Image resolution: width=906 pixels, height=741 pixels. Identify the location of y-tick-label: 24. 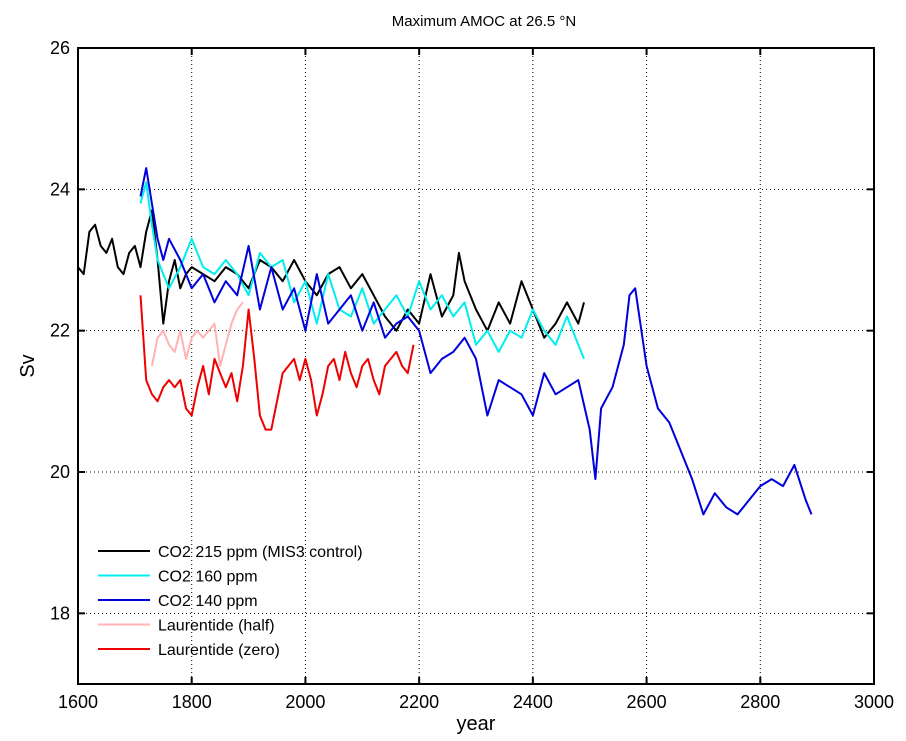
(60, 189).